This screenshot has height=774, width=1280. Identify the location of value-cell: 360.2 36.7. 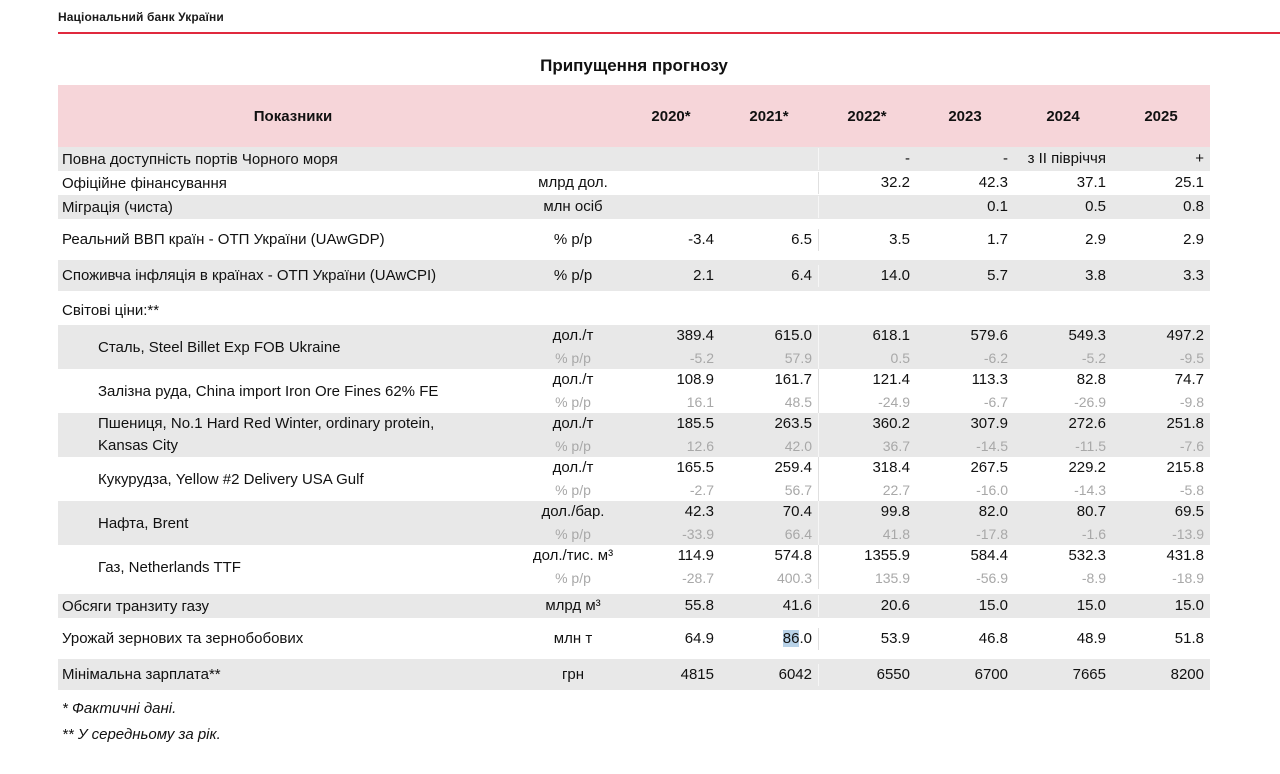
(867, 435).